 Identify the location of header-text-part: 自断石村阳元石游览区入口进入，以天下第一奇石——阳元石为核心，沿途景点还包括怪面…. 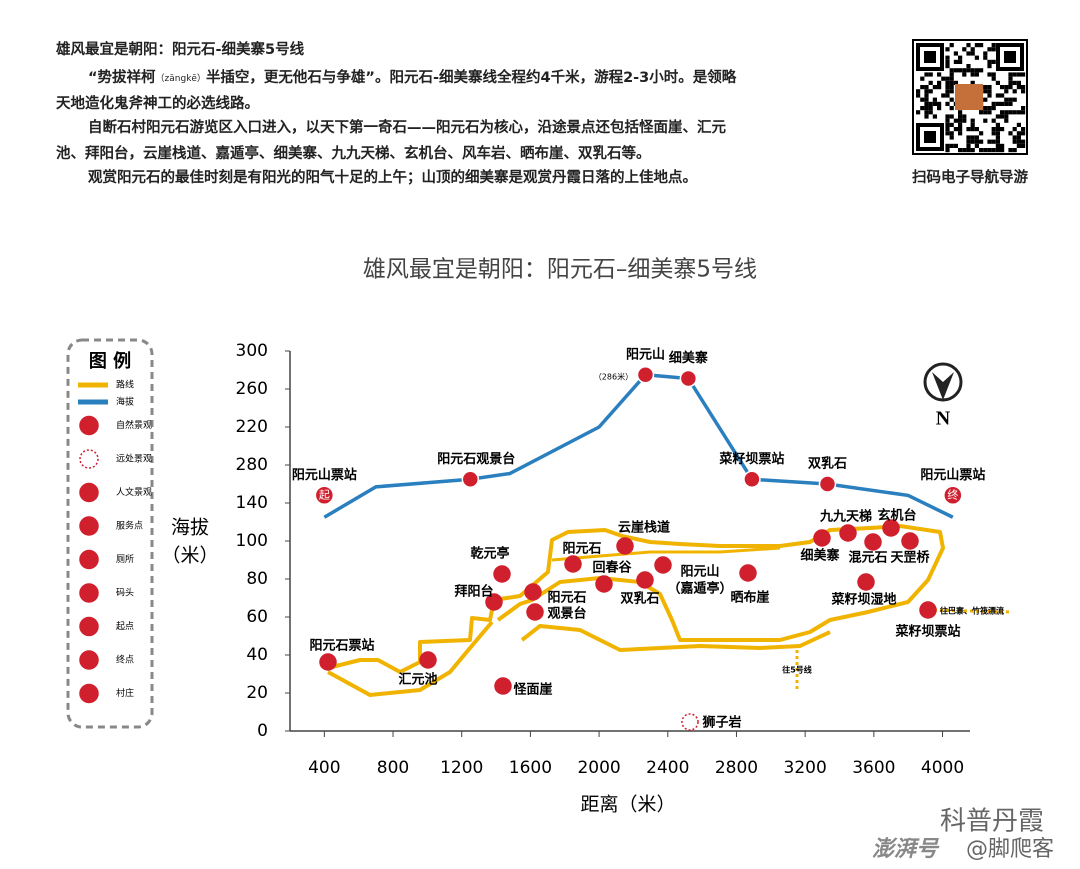
(407, 127).